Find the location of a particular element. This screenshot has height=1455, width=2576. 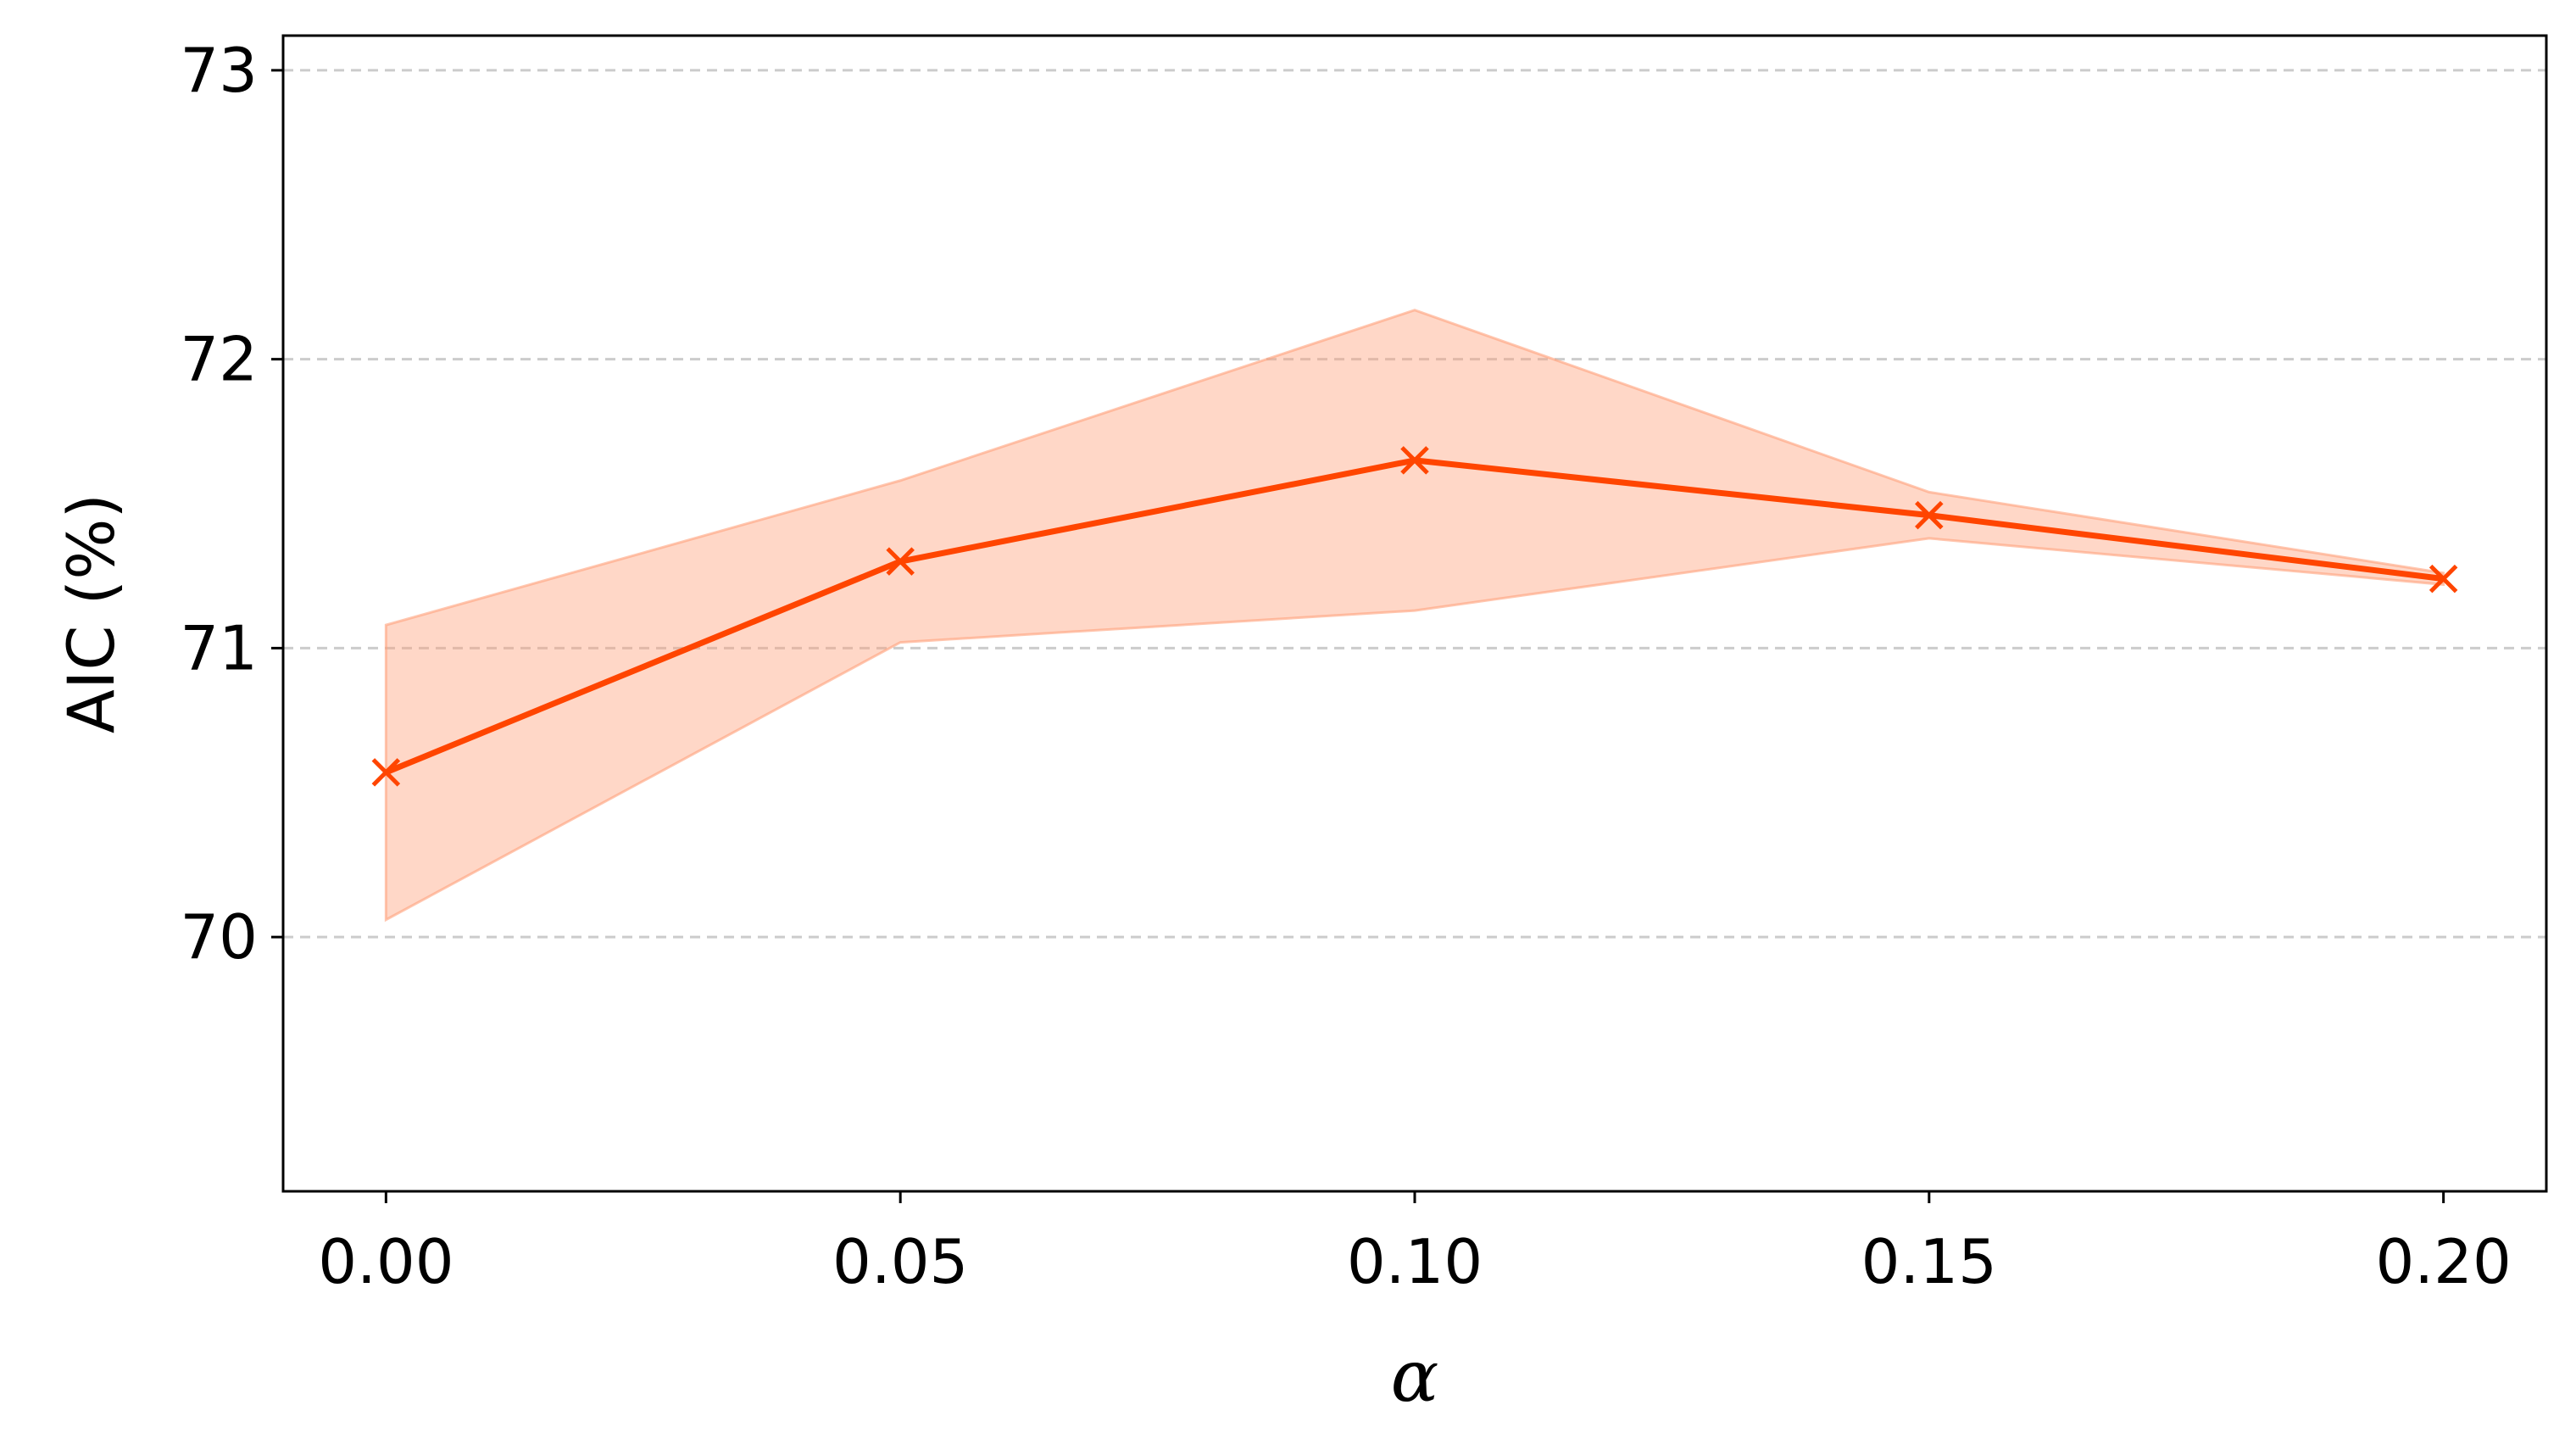

y-tick-label: 71 is located at coordinates (219, 647).